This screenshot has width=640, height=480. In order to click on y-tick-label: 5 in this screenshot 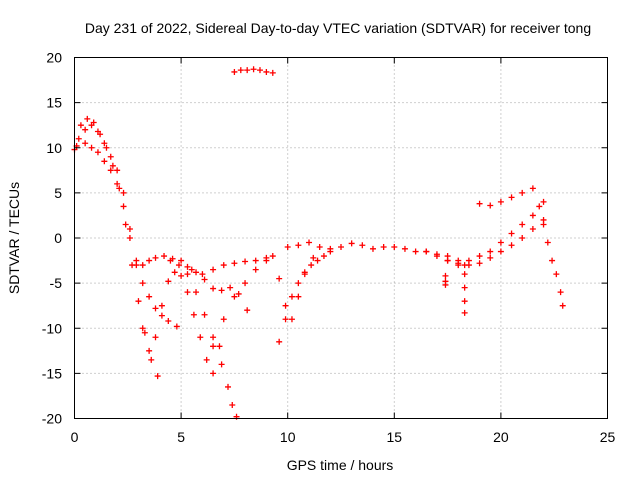, I will do `click(58, 193)`.